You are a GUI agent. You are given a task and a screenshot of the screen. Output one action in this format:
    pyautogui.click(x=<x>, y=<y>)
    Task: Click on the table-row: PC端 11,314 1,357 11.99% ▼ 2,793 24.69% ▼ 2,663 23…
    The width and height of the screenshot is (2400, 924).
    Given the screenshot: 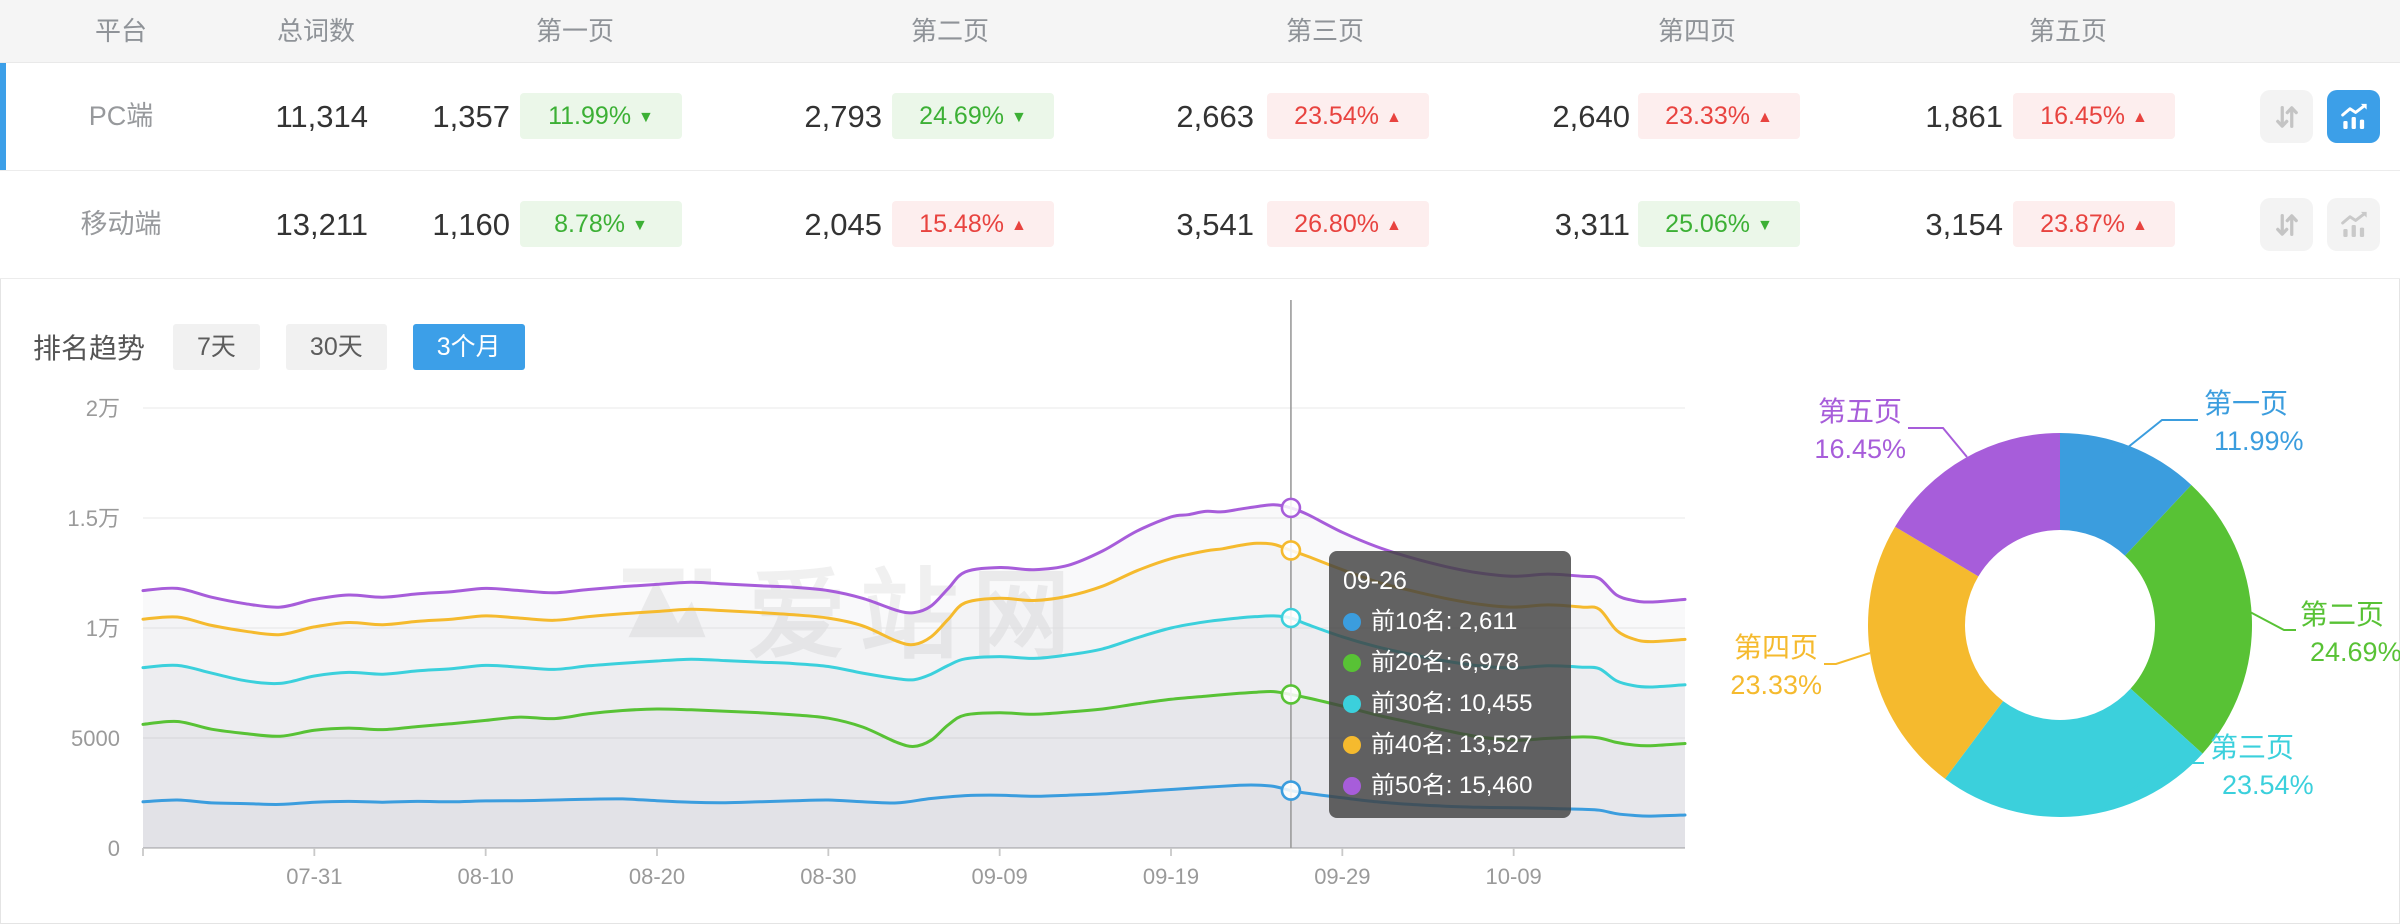 What is the action you would take?
    pyautogui.click(x=1200, y=117)
    